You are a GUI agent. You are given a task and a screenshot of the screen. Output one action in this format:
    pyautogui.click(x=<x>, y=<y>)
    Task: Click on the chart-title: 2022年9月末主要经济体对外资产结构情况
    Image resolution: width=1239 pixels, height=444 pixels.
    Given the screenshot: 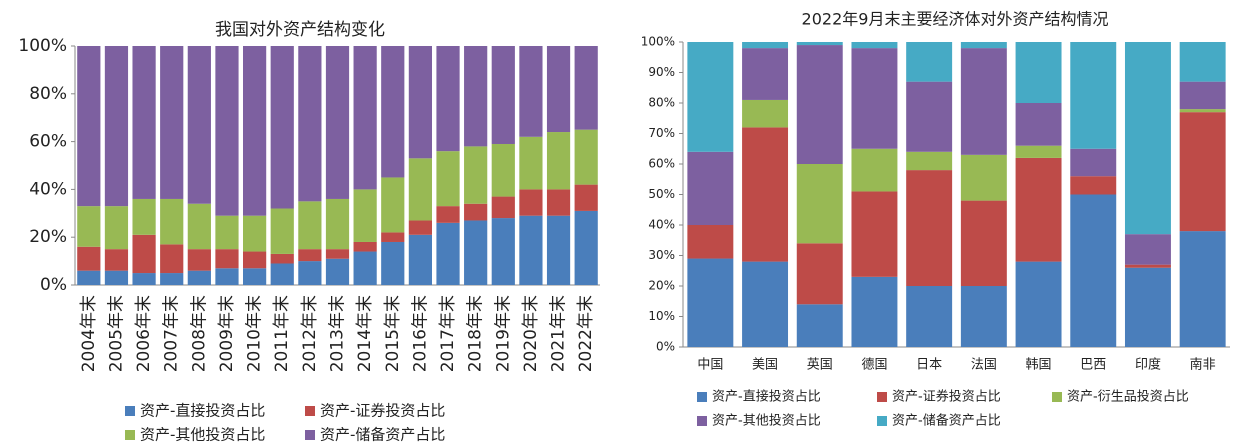 What is the action you would take?
    pyautogui.click(x=955, y=19)
    